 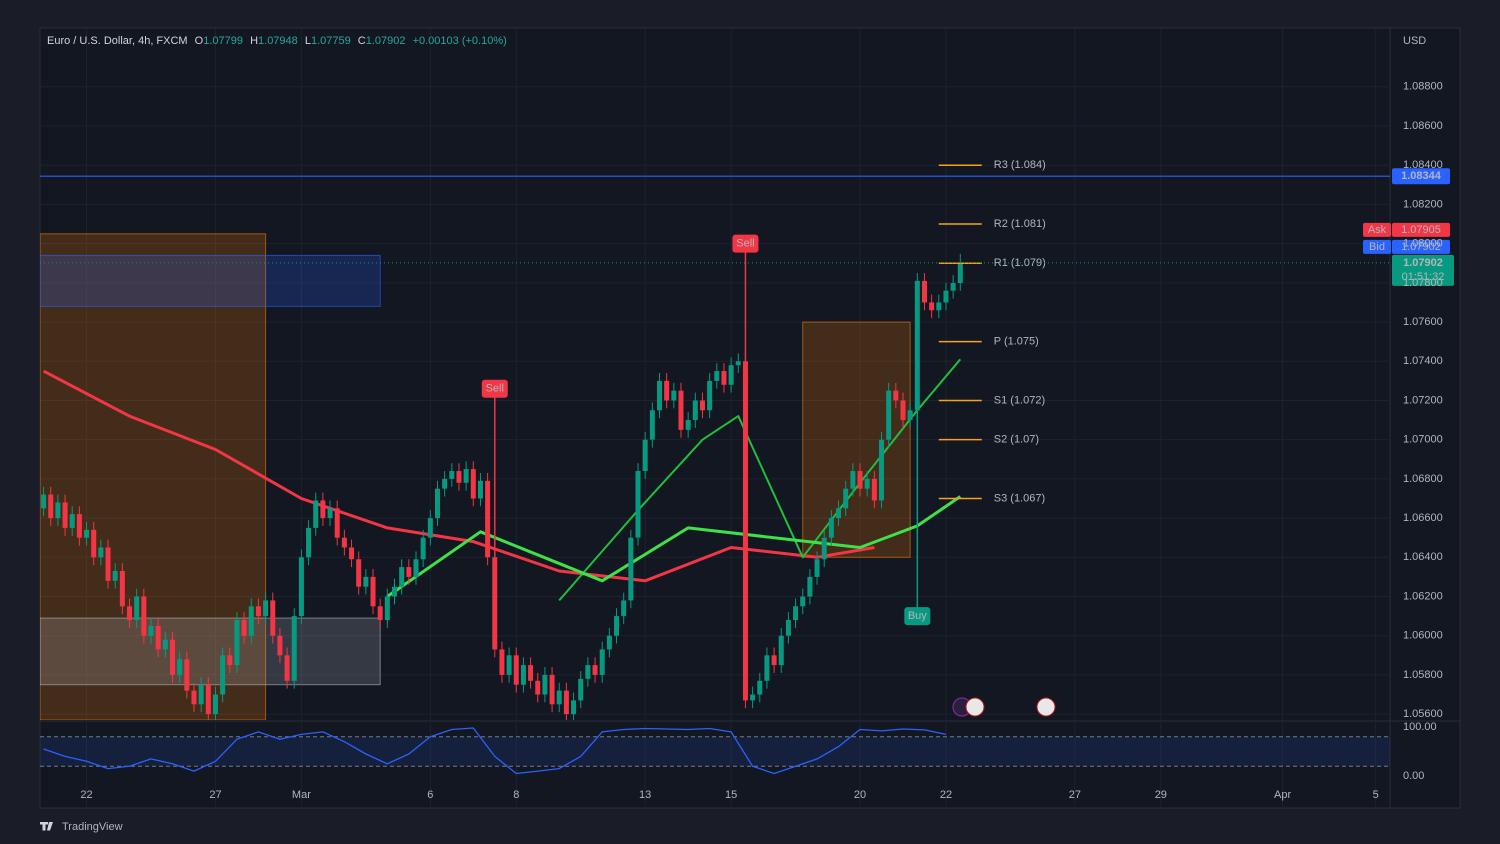 I want to click on ohlc-value: 1.07948, so click(x=278, y=41).